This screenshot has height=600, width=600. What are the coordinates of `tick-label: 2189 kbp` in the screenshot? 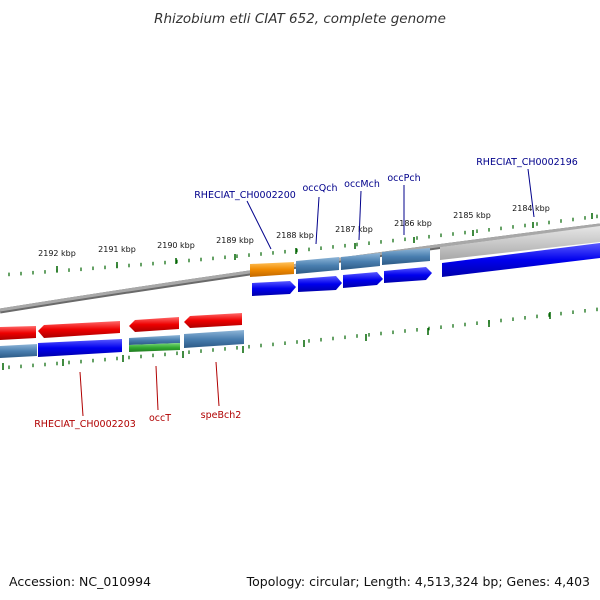 It's located at (235, 240).